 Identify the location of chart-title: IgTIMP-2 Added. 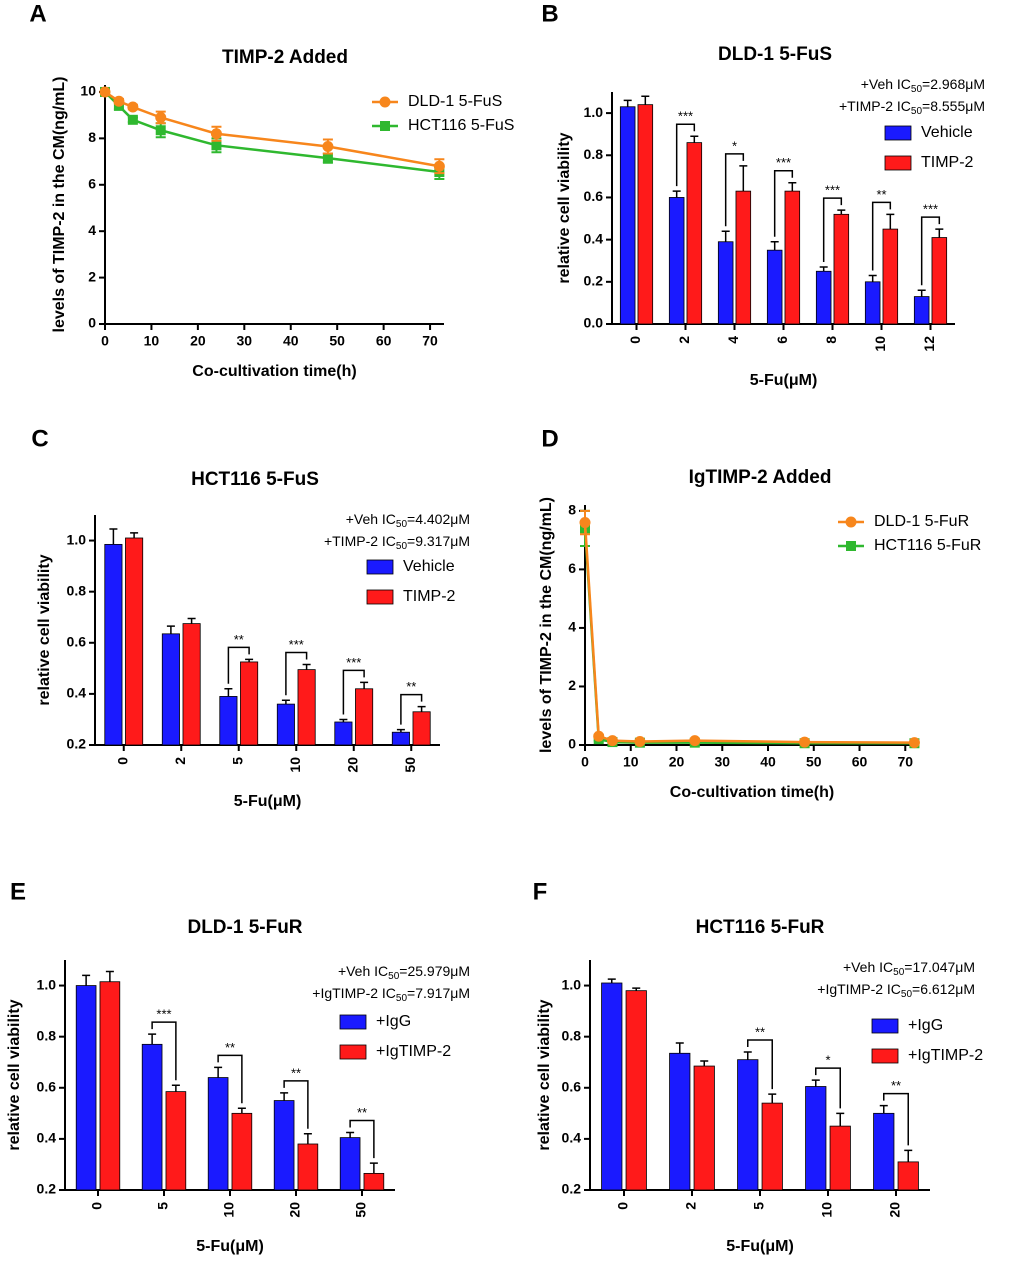
(760, 477).